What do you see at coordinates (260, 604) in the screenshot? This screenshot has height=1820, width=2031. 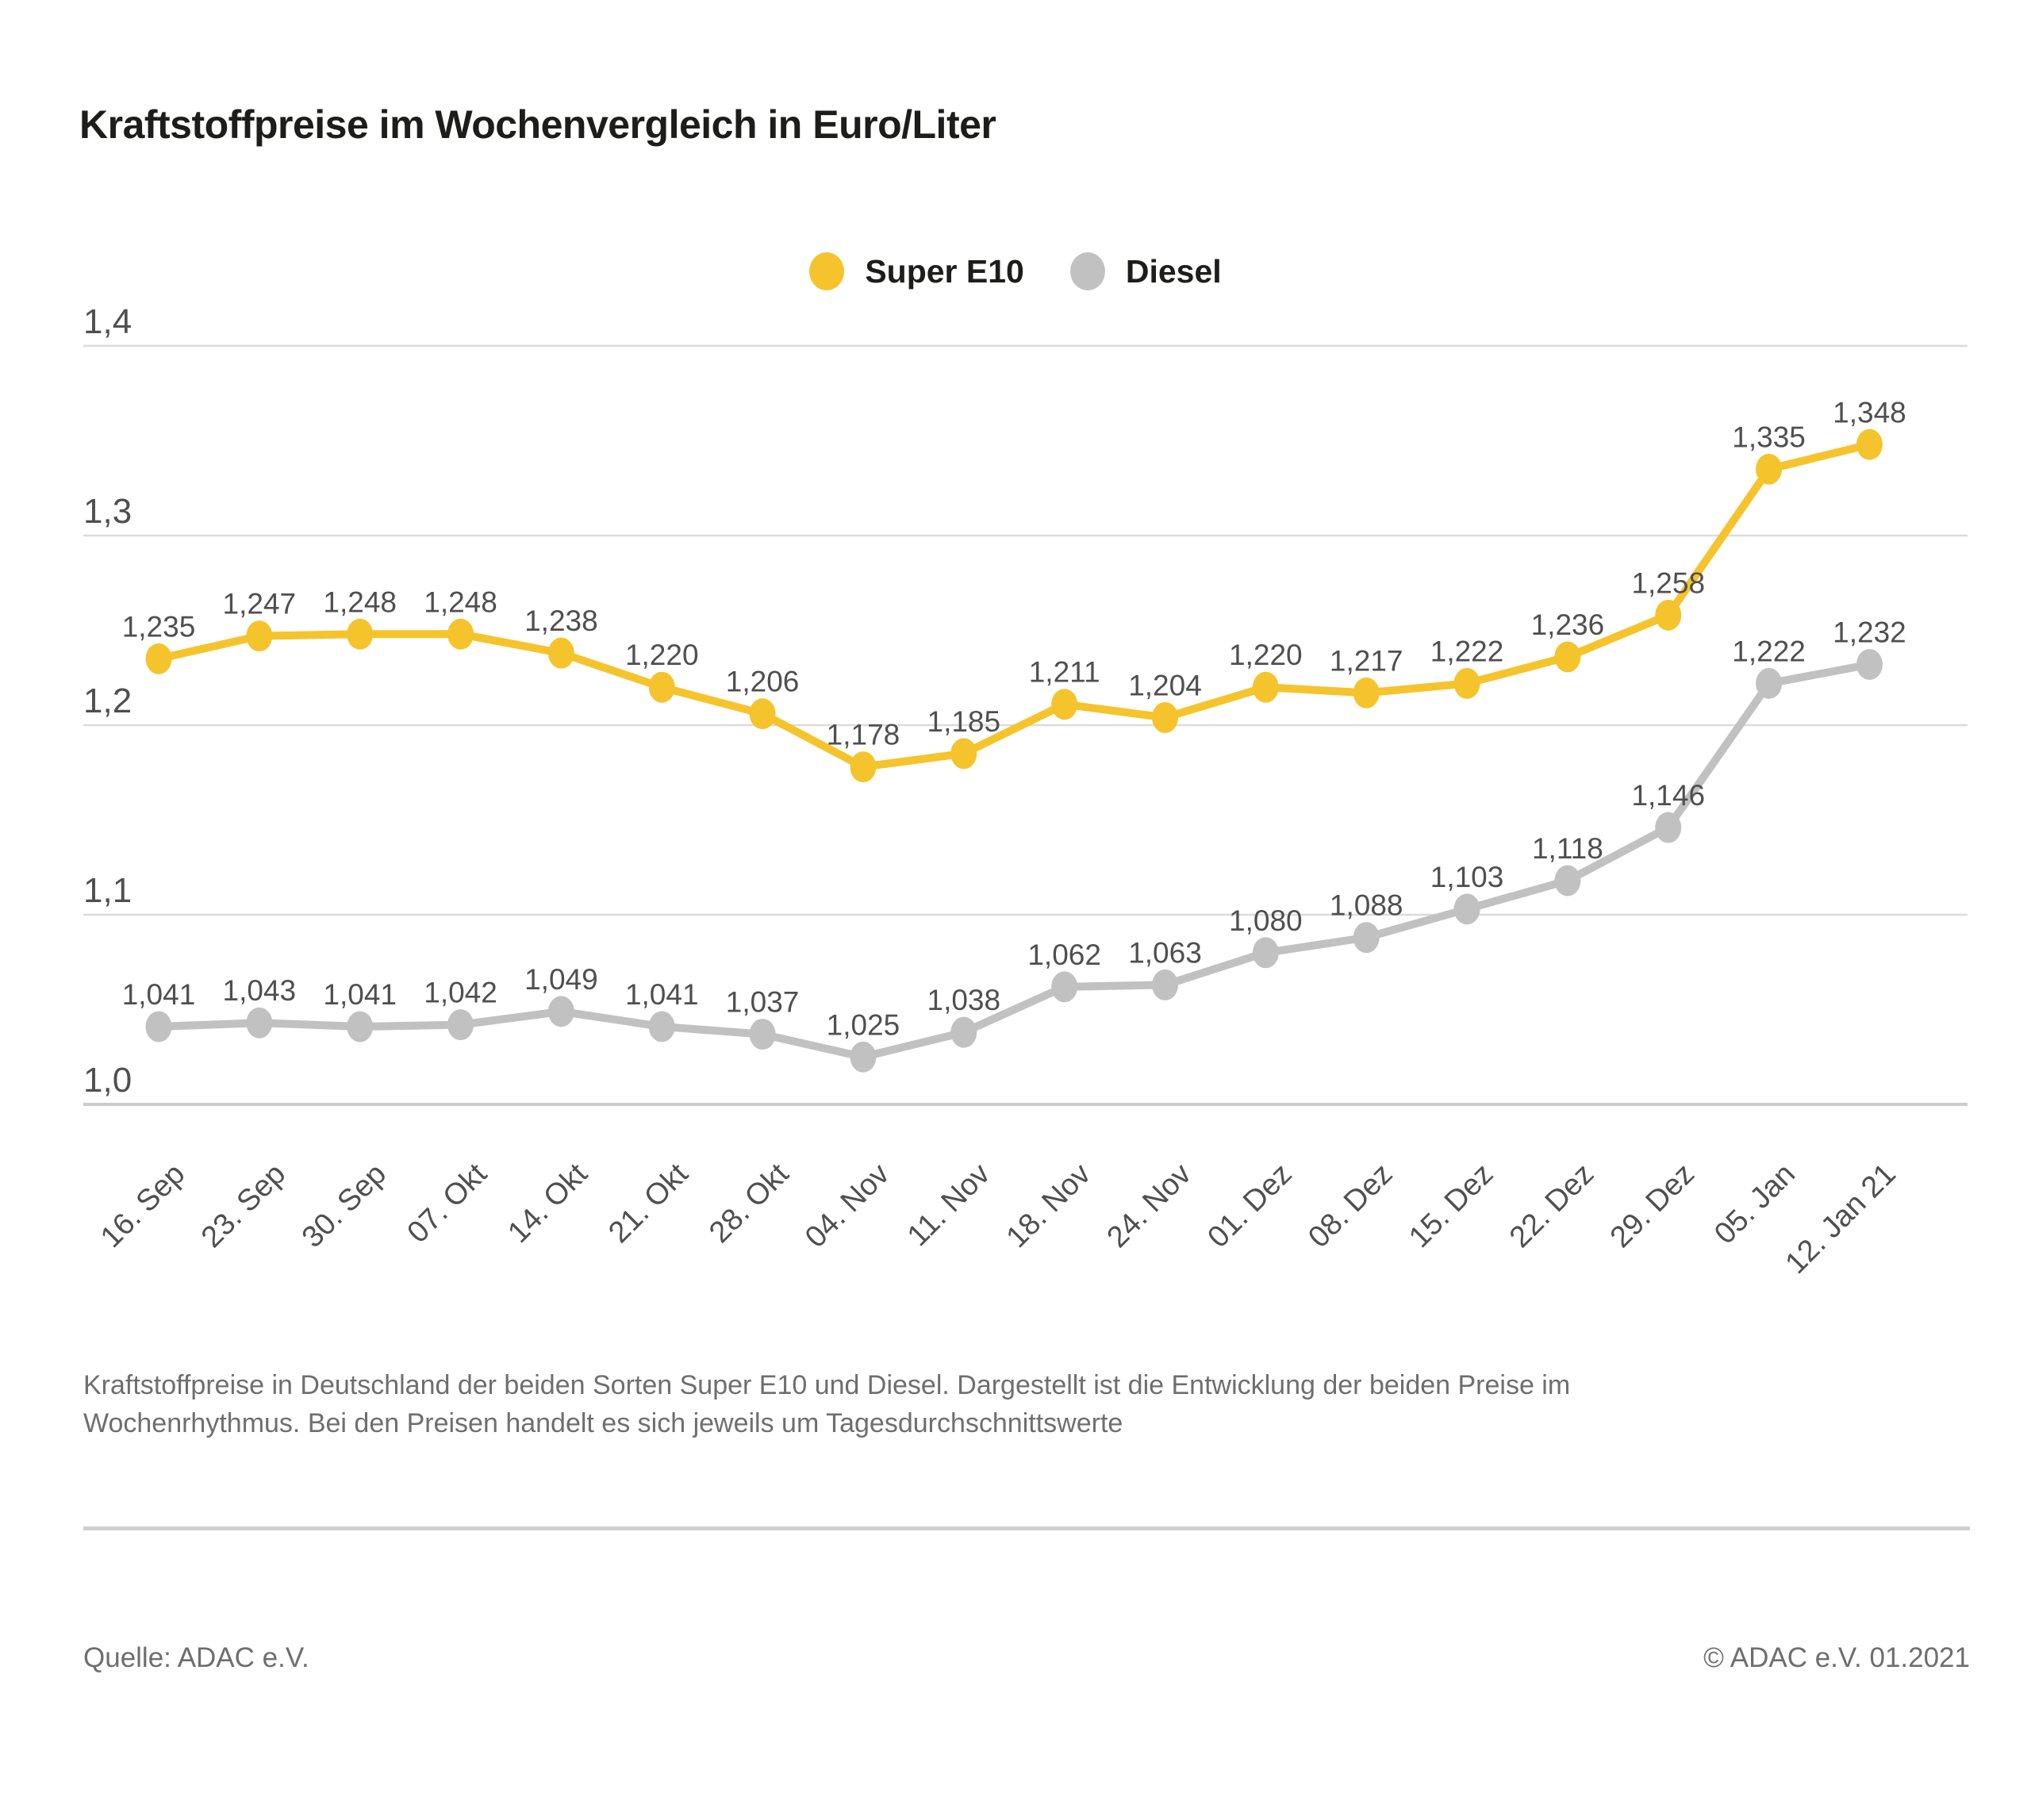 I see `data-label: 1,247` at bounding box center [260, 604].